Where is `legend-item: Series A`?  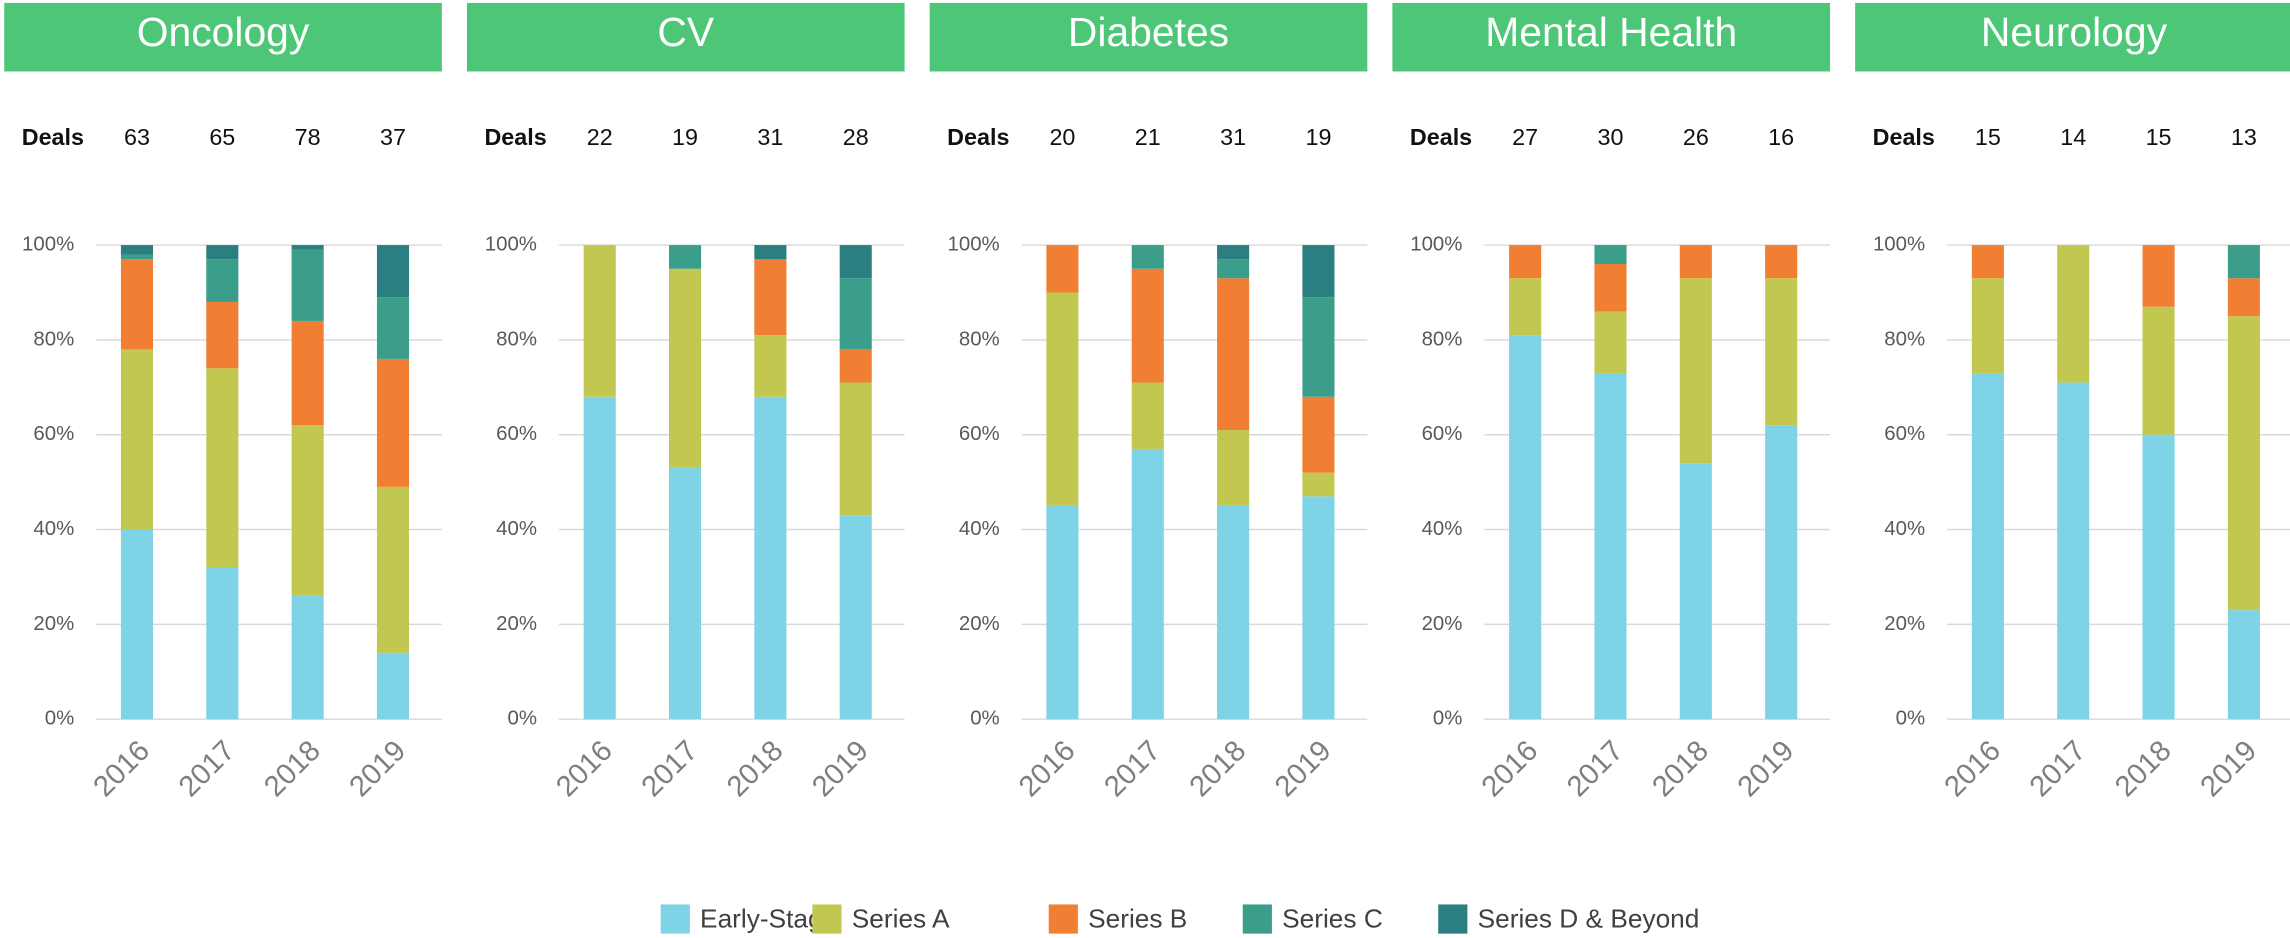
legend-item: Series A is located at coordinates (881, 918).